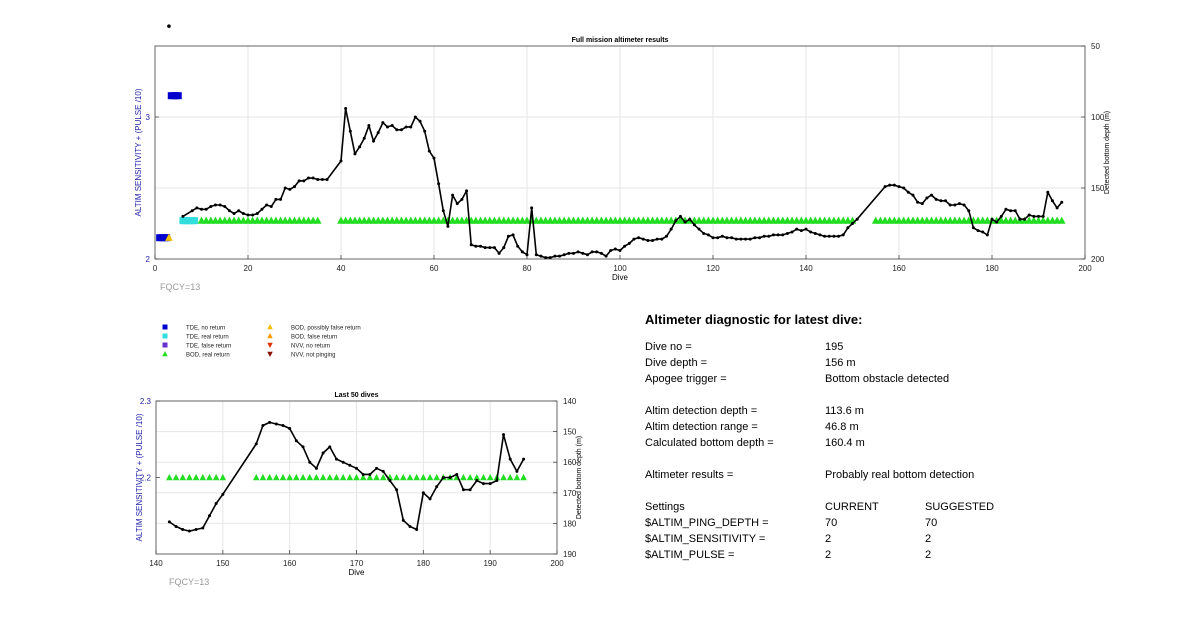  What do you see at coordinates (180, 287) in the screenshot?
I see `fqcy-annotation: FQCY=13` at bounding box center [180, 287].